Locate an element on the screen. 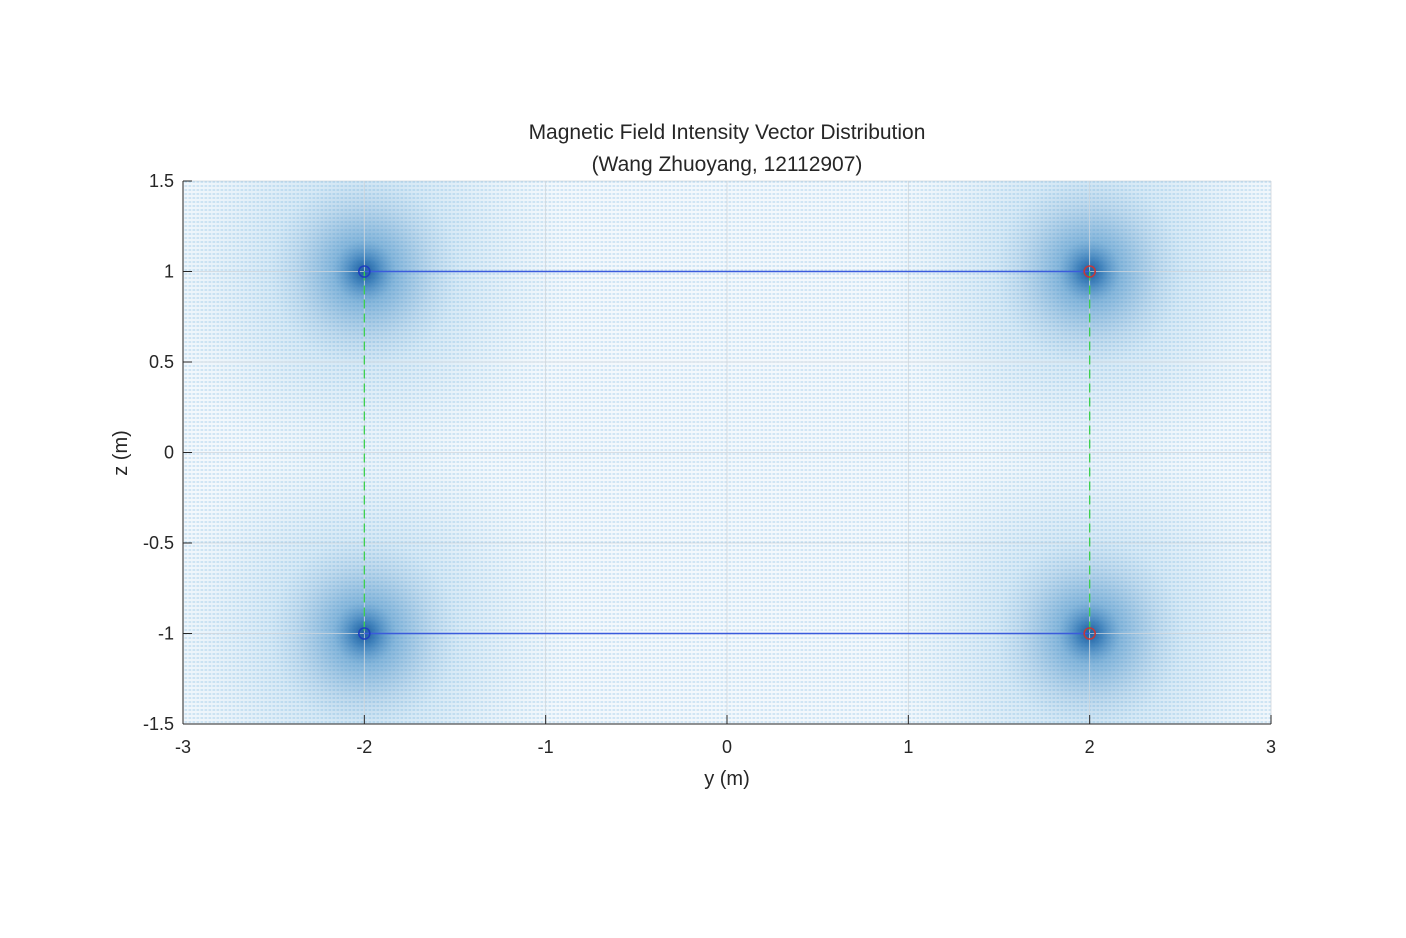 This screenshot has height=938, width=1406. y-tick-label-1: -1 is located at coordinates (166, 634).